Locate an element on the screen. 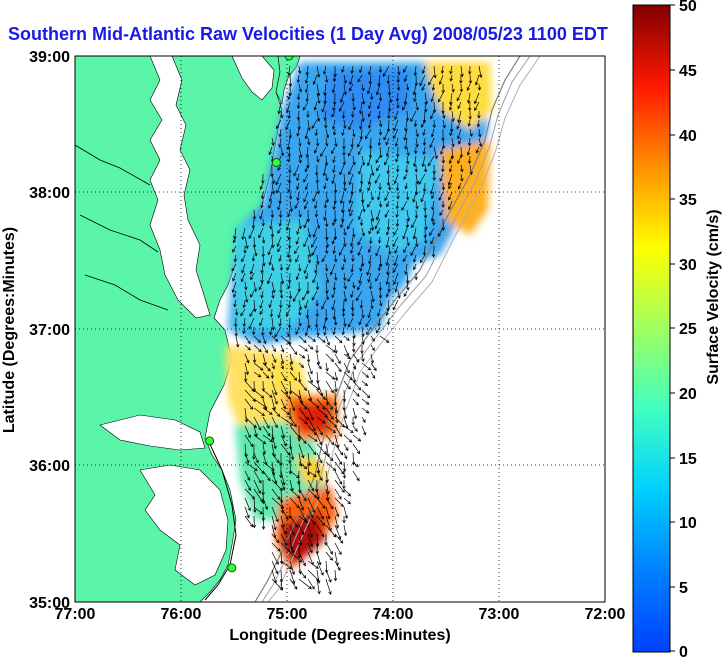 This screenshot has width=724, height=659. y-tick: 35:00 is located at coordinates (49, 603).